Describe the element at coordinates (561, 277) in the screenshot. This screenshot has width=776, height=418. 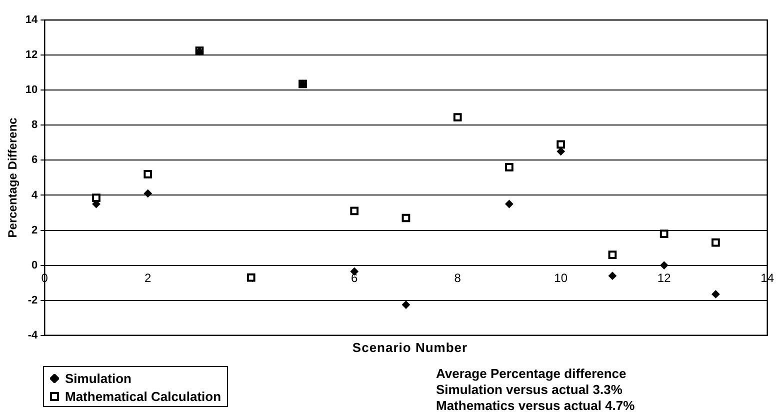
I see `x-tick-label: 10` at that location.